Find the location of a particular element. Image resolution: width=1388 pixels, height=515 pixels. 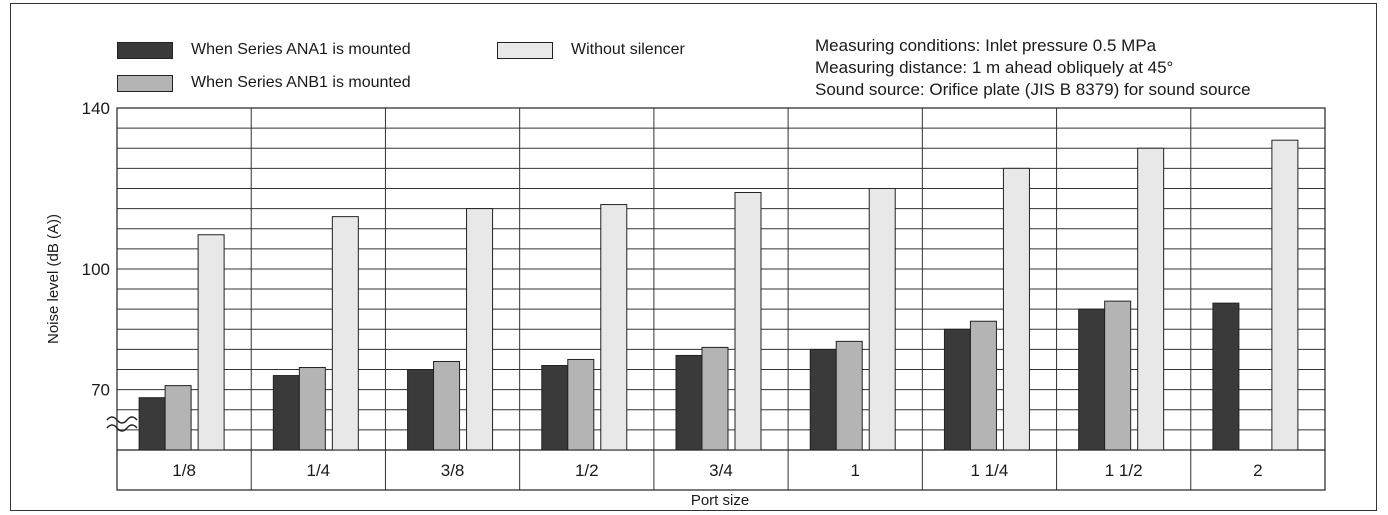

x-tick-label: 1 1/4 is located at coordinates (990, 470).